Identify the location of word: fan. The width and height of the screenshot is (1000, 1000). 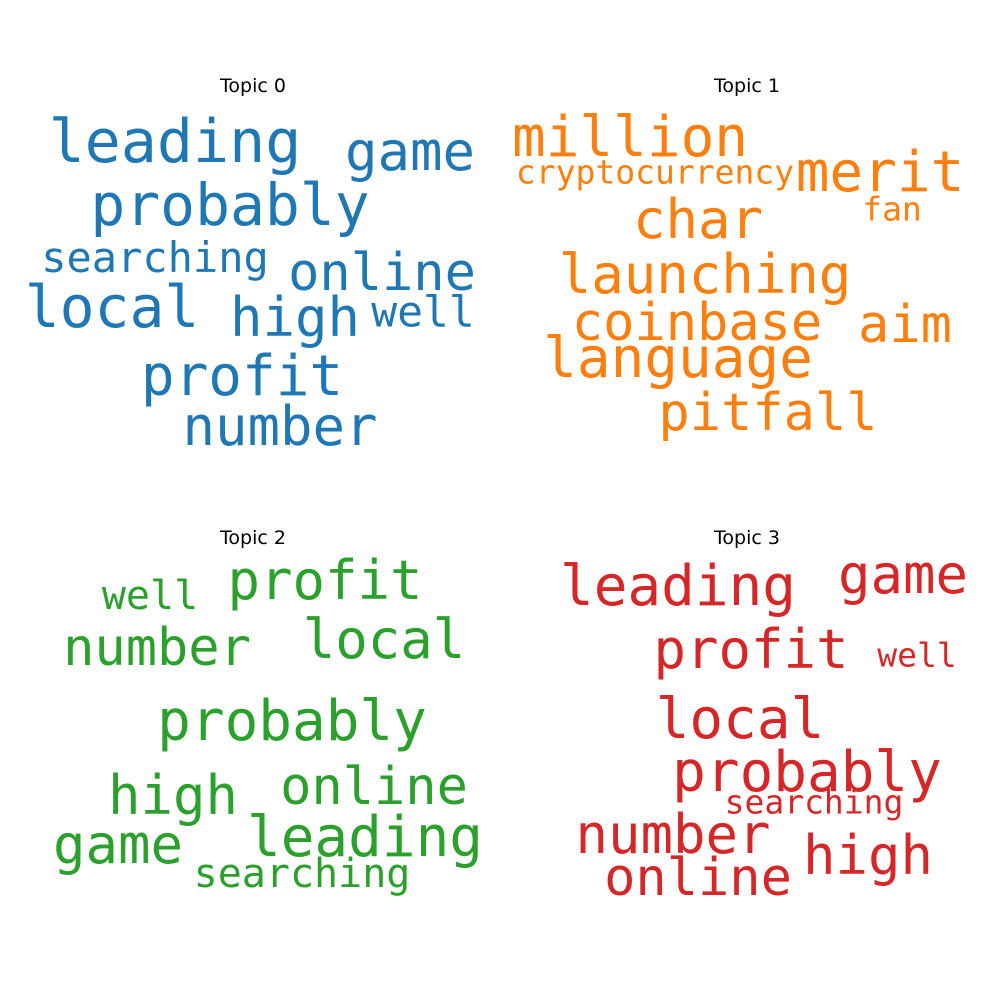
(892, 209).